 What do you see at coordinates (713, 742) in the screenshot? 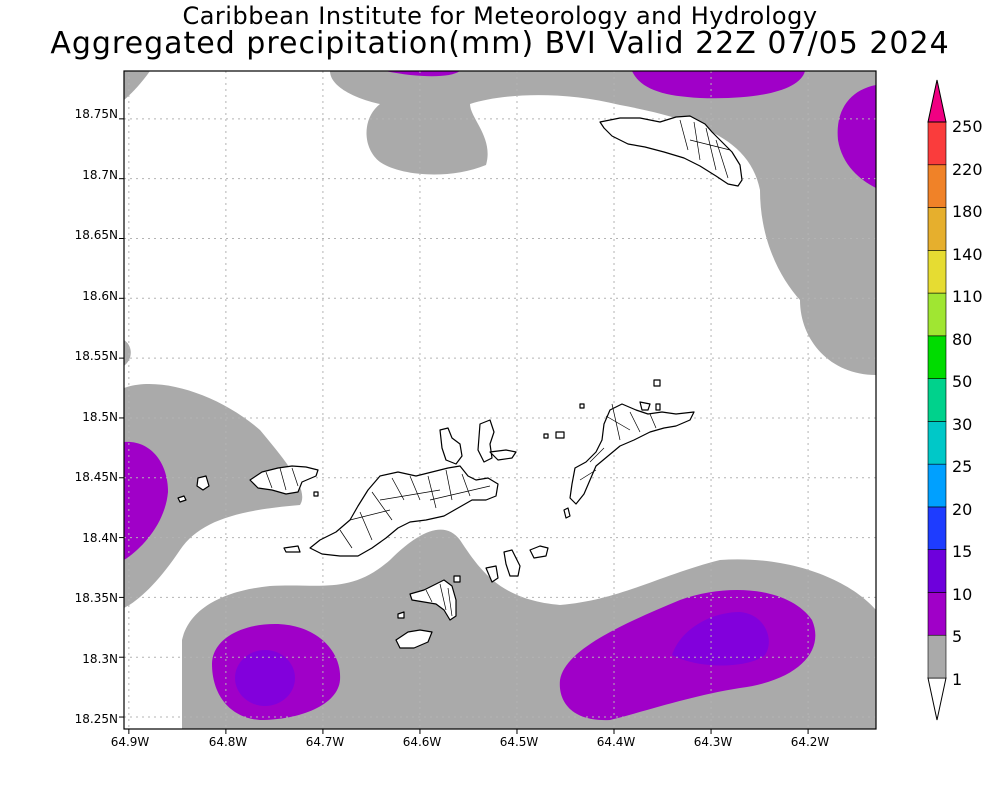
I see `lon-label: 64.3W` at bounding box center [713, 742].